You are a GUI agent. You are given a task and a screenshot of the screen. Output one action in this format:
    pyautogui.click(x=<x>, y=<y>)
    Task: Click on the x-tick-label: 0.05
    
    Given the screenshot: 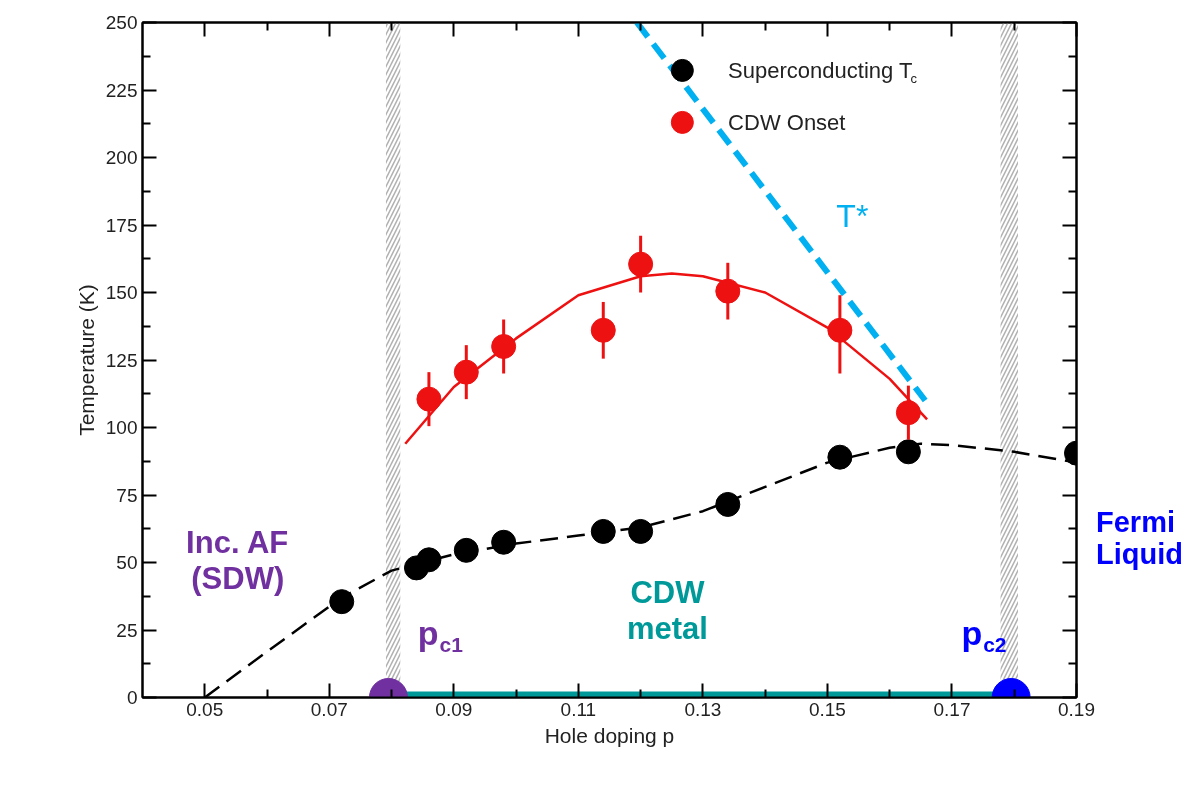 What is the action you would take?
    pyautogui.click(x=205, y=709)
    